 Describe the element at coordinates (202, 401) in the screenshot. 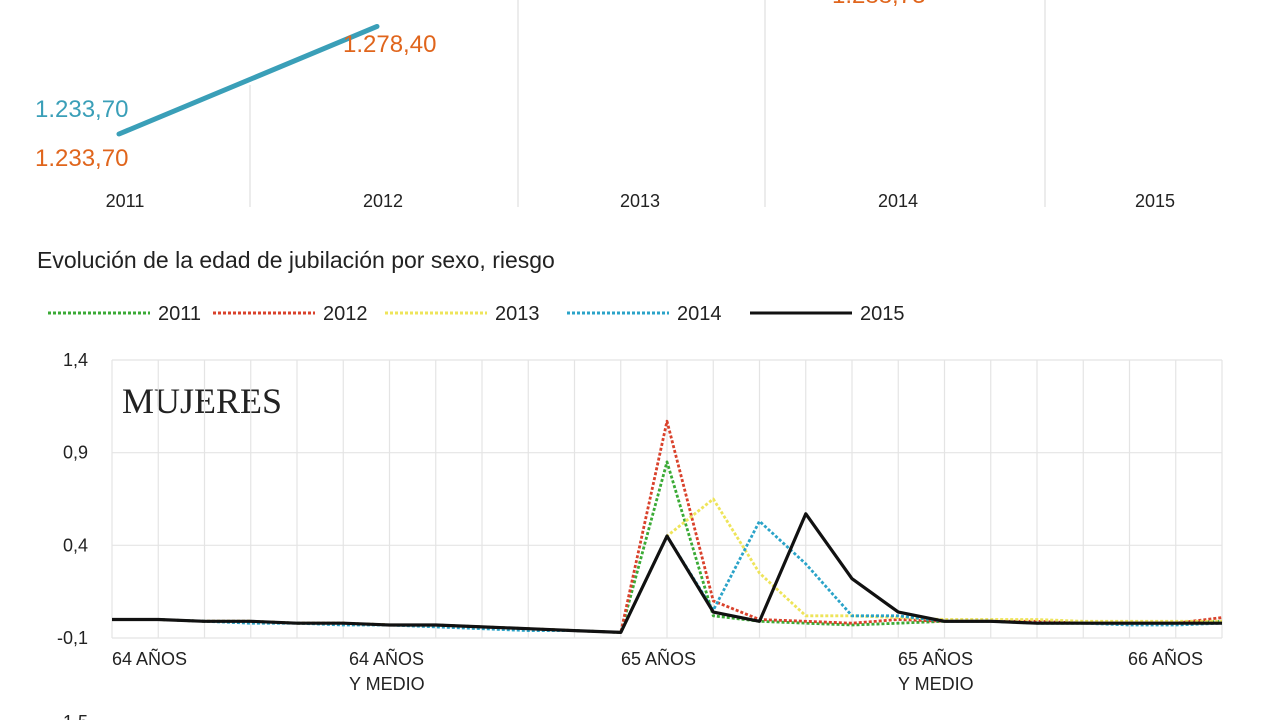

I see `panel-label-mujeres: MUJERES` at that location.